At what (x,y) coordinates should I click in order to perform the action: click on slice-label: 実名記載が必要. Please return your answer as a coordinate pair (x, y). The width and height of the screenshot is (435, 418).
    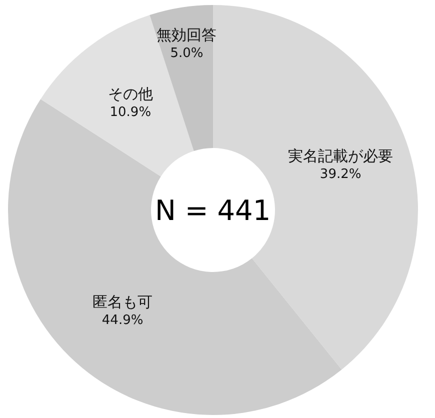
    Looking at the image, I should click on (340, 156).